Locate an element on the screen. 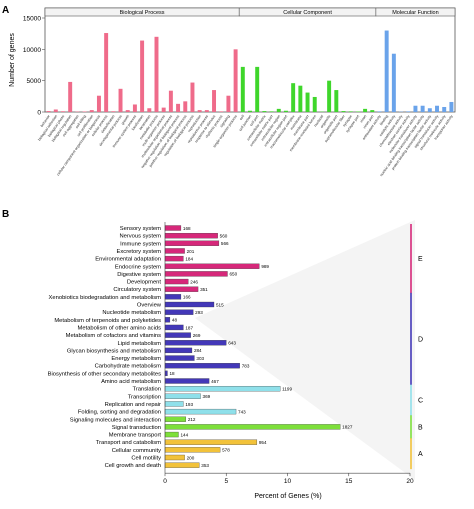  data-label: 1199 is located at coordinates (287, 388).